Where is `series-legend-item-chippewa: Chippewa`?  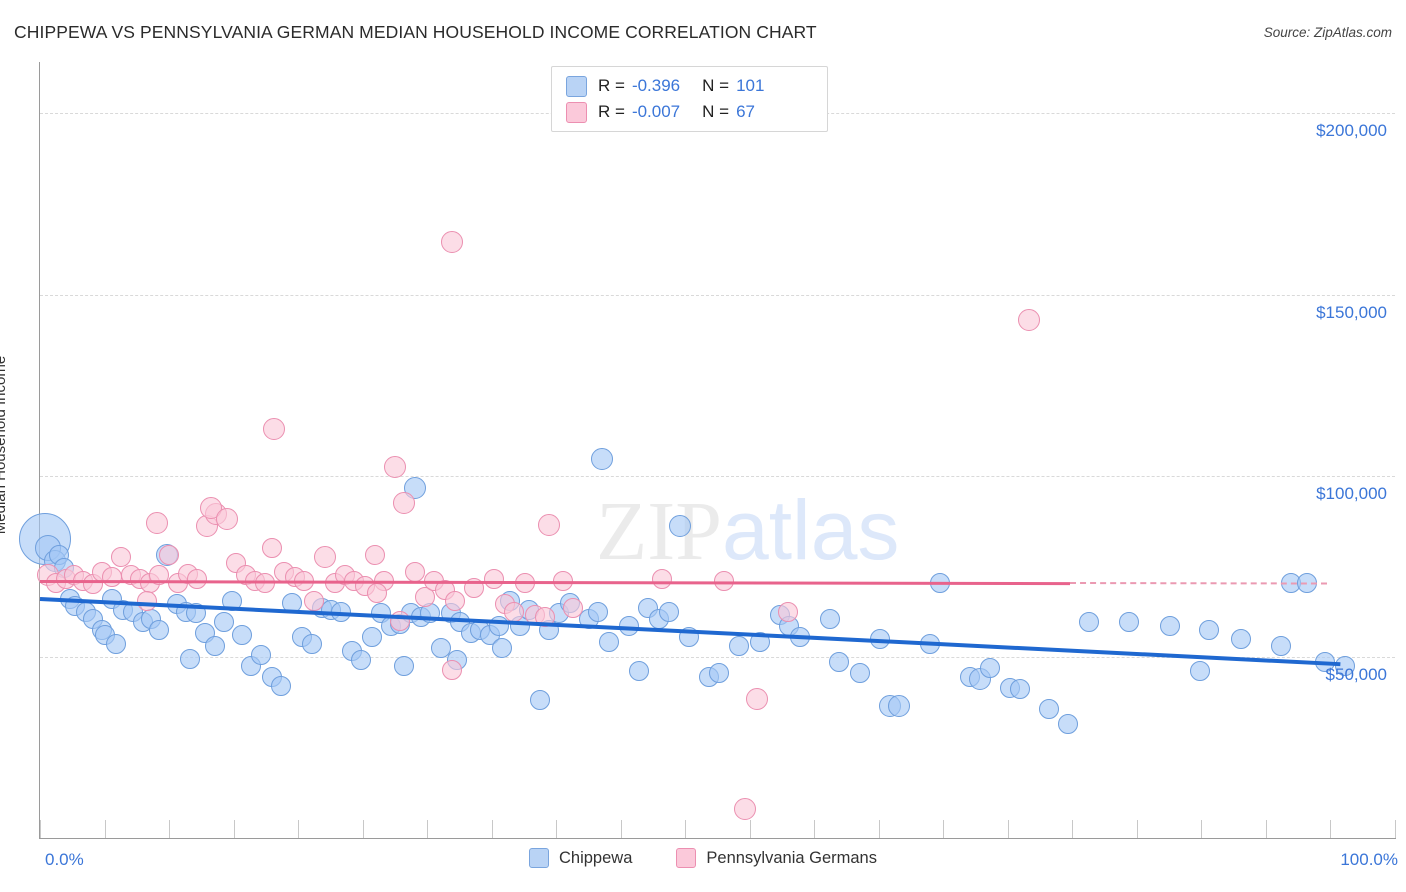
series-legend-item-chippewa: Chippewa is located at coordinates (580, 858).